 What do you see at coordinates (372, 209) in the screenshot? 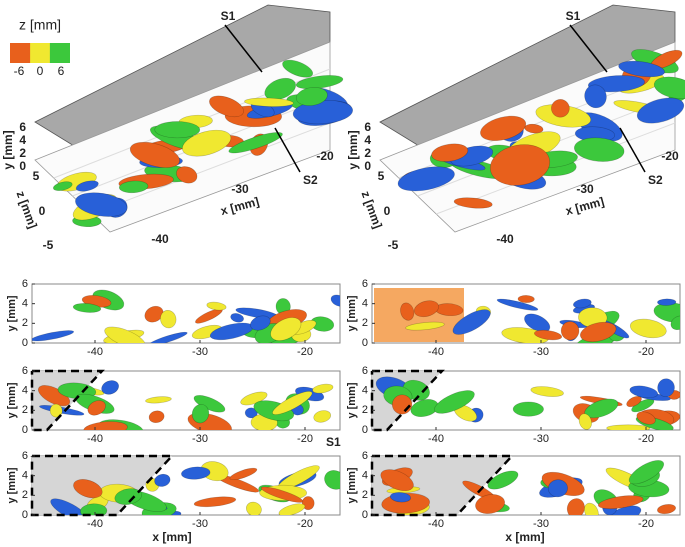
I see `axis-label: z [mm]` at bounding box center [372, 209].